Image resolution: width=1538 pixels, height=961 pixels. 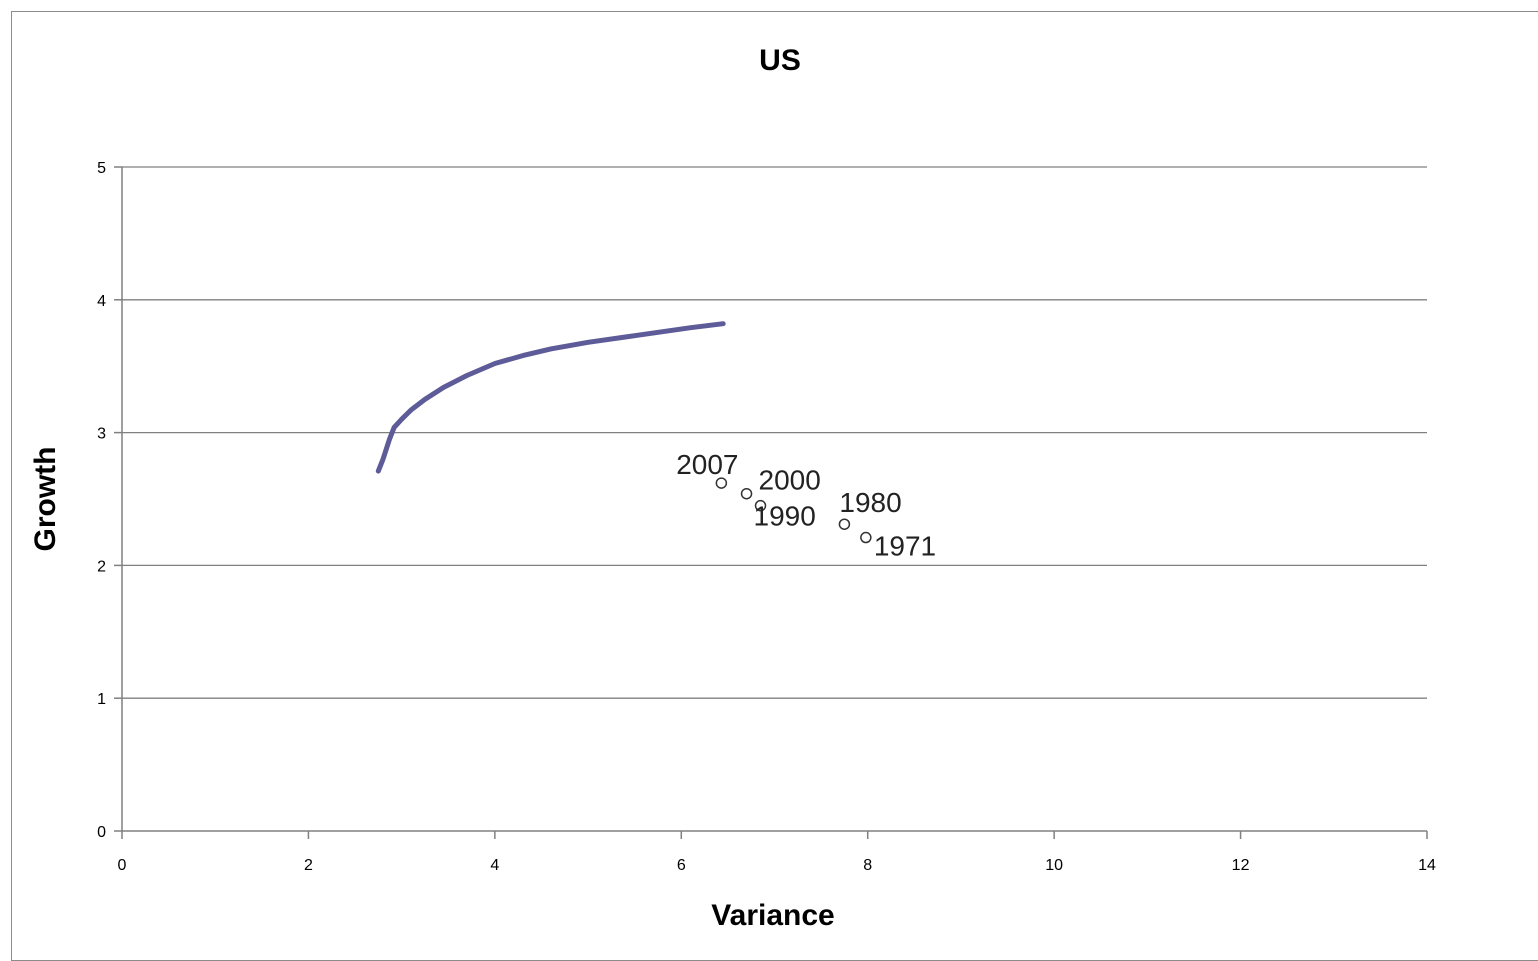 I want to click on data-point-1980, so click(x=844, y=524).